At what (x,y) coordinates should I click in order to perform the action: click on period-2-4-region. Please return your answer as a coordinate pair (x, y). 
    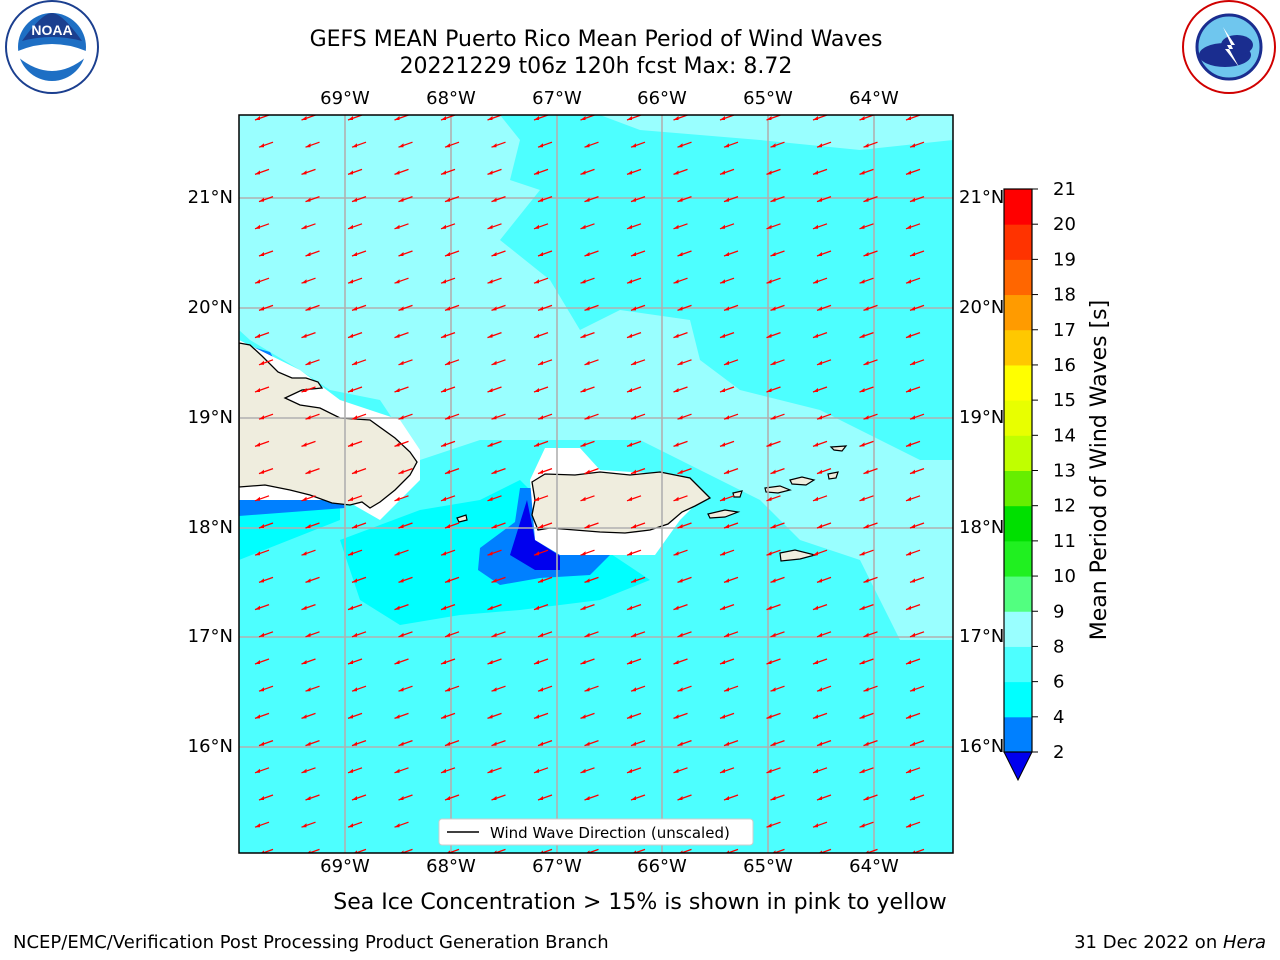
    Looking at the image, I should click on (292, 508).